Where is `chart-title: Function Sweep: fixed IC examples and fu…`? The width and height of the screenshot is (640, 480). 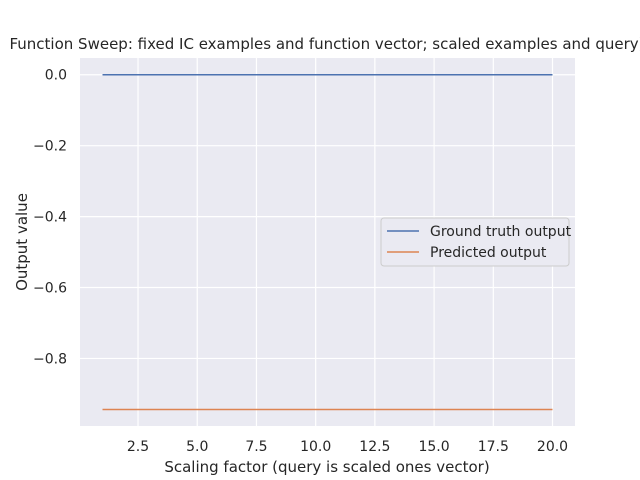 chart-title: Function Sweep: fixed IC examples and fu… is located at coordinates (324, 44).